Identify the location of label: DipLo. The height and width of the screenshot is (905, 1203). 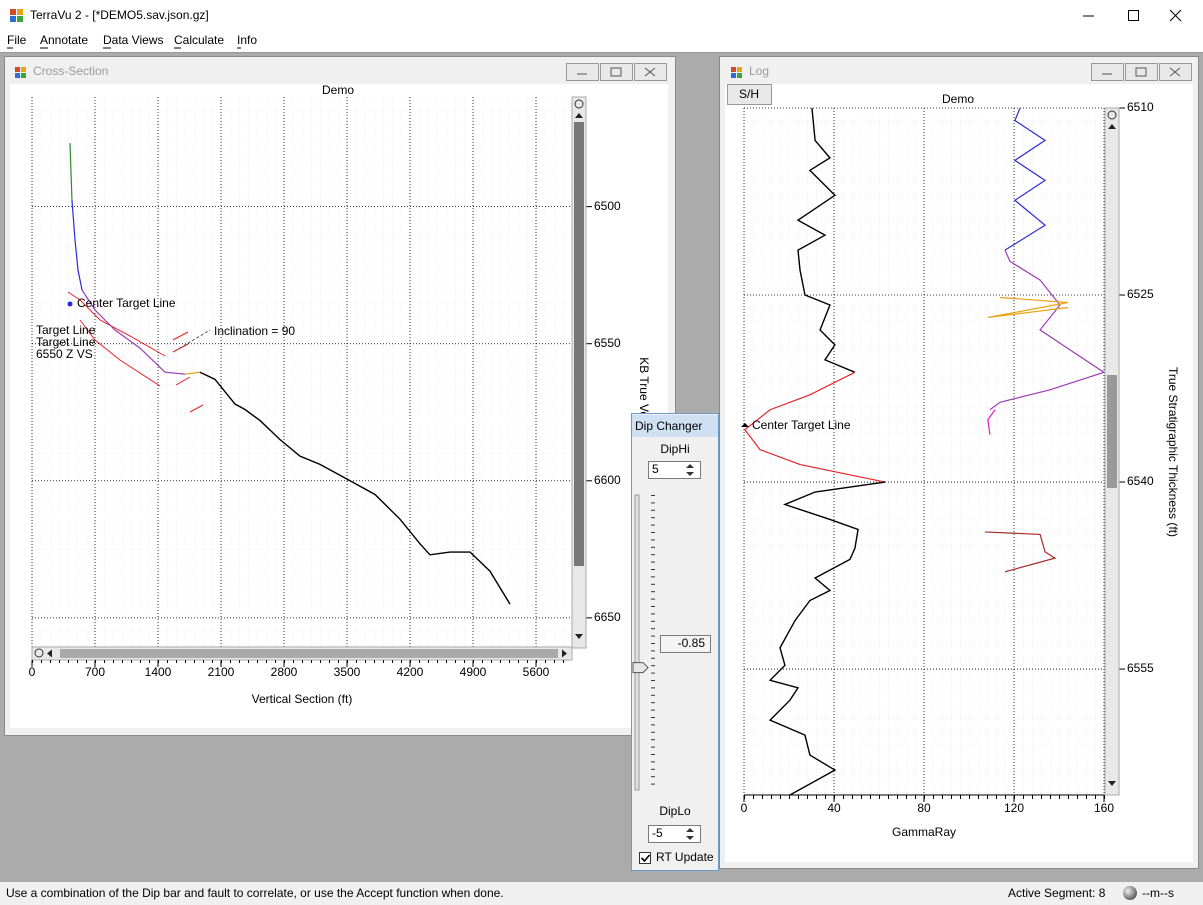
(675, 811).